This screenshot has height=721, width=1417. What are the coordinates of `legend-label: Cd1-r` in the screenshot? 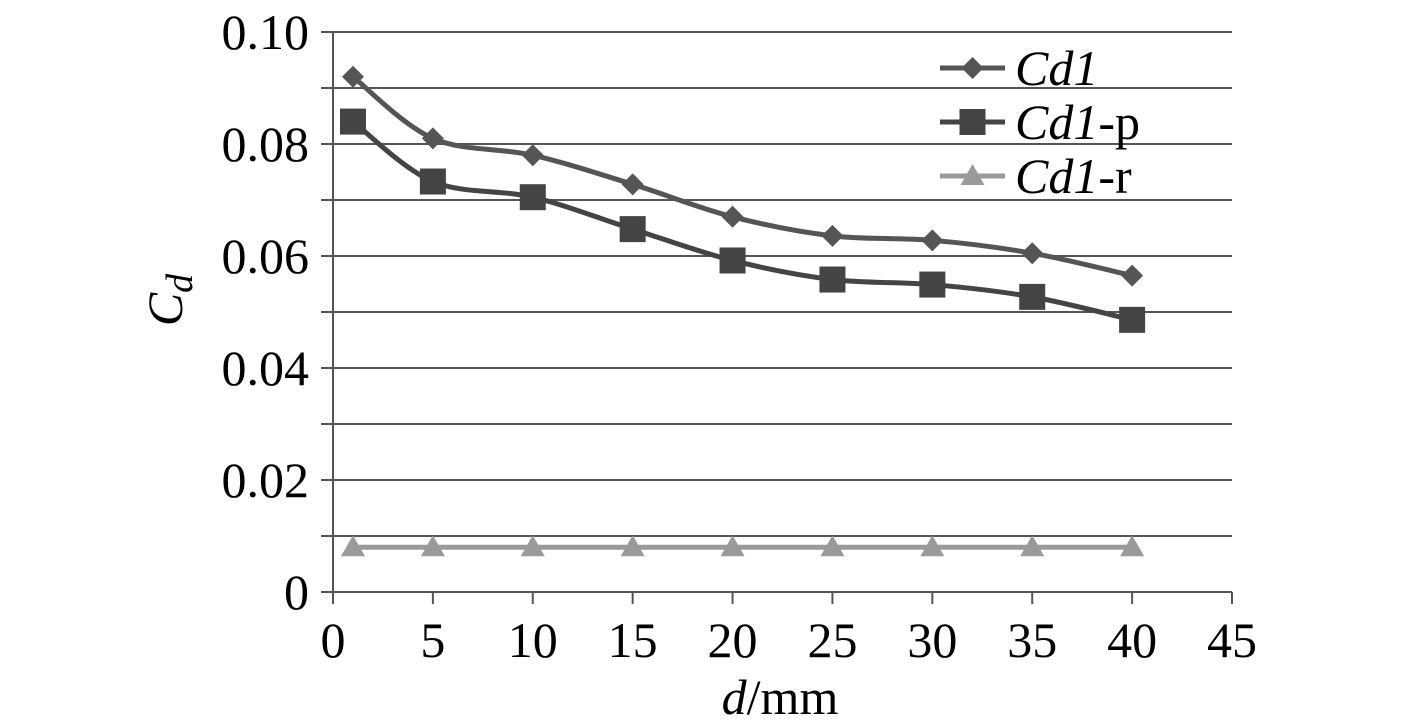 It's located at (1073, 176).